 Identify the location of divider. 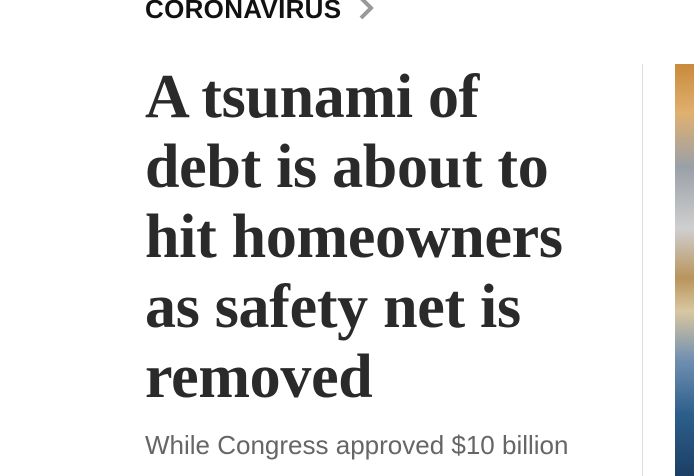
(642, 270).